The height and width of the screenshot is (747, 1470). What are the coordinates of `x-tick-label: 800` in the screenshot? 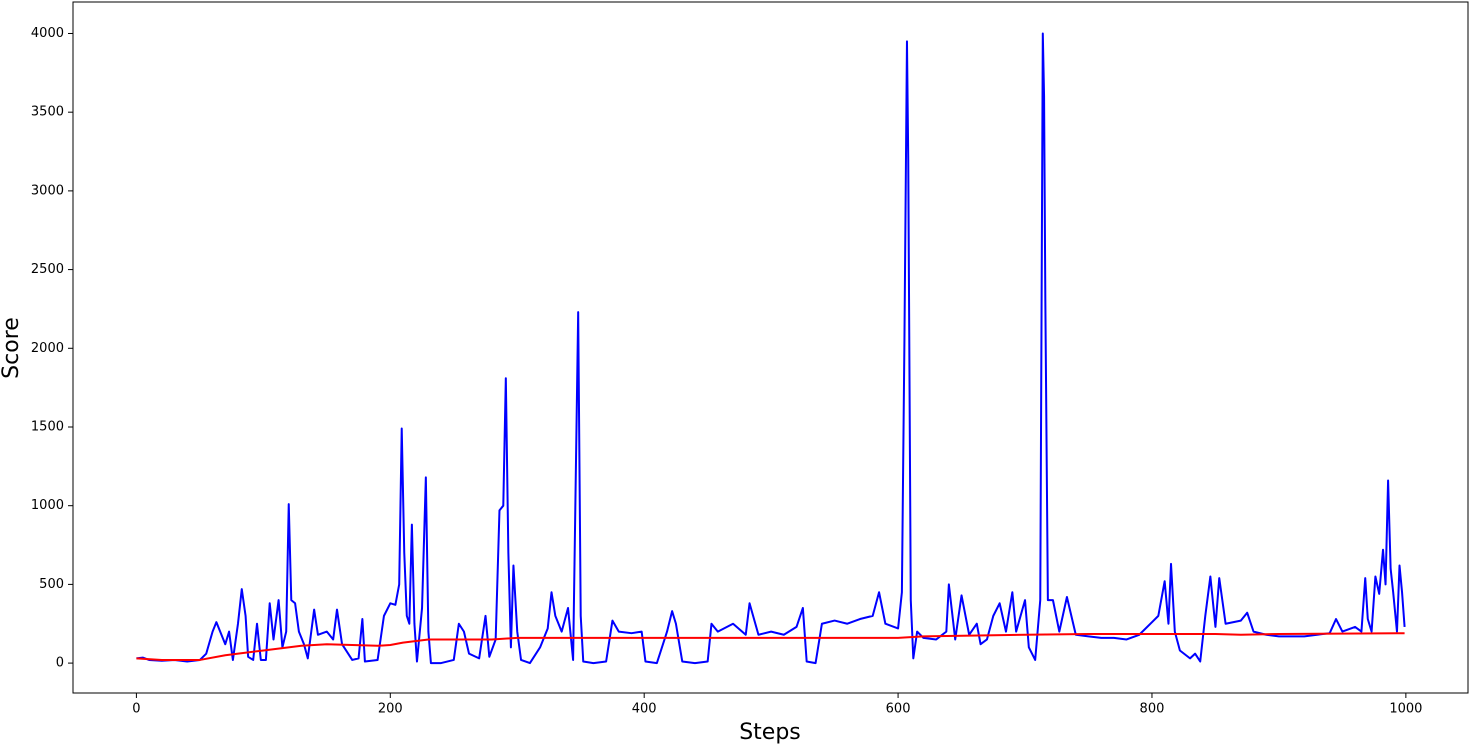 It's located at (1152, 709).